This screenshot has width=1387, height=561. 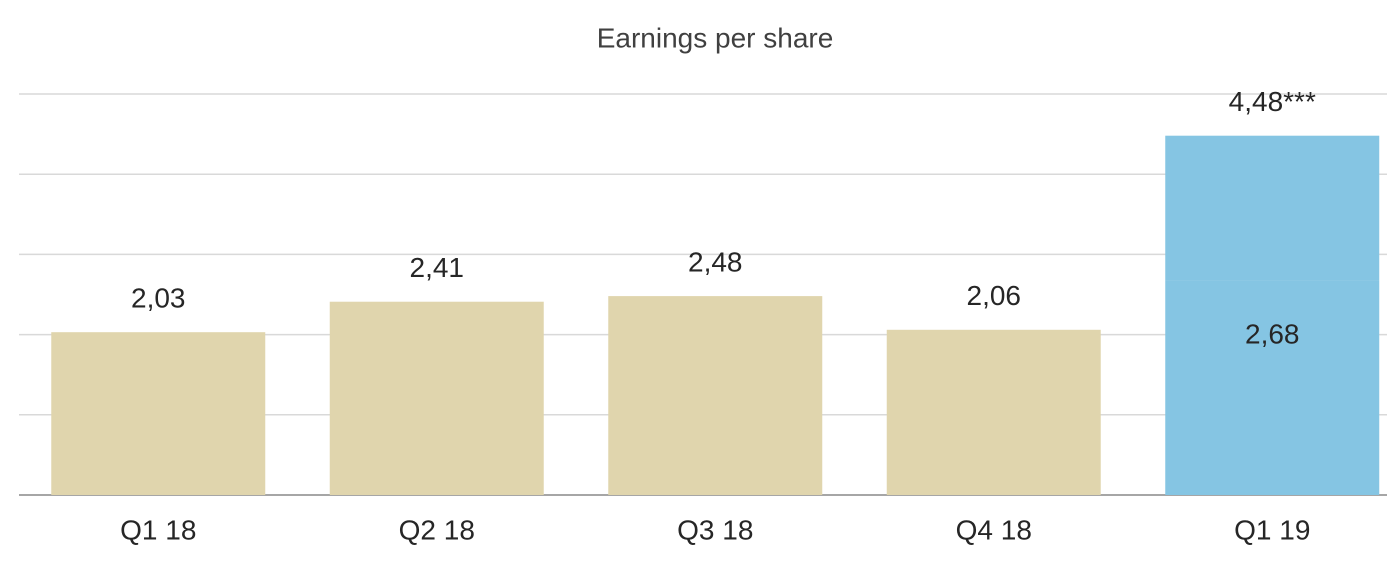 I want to click on annotation: 4,48***, so click(x=1272, y=101).